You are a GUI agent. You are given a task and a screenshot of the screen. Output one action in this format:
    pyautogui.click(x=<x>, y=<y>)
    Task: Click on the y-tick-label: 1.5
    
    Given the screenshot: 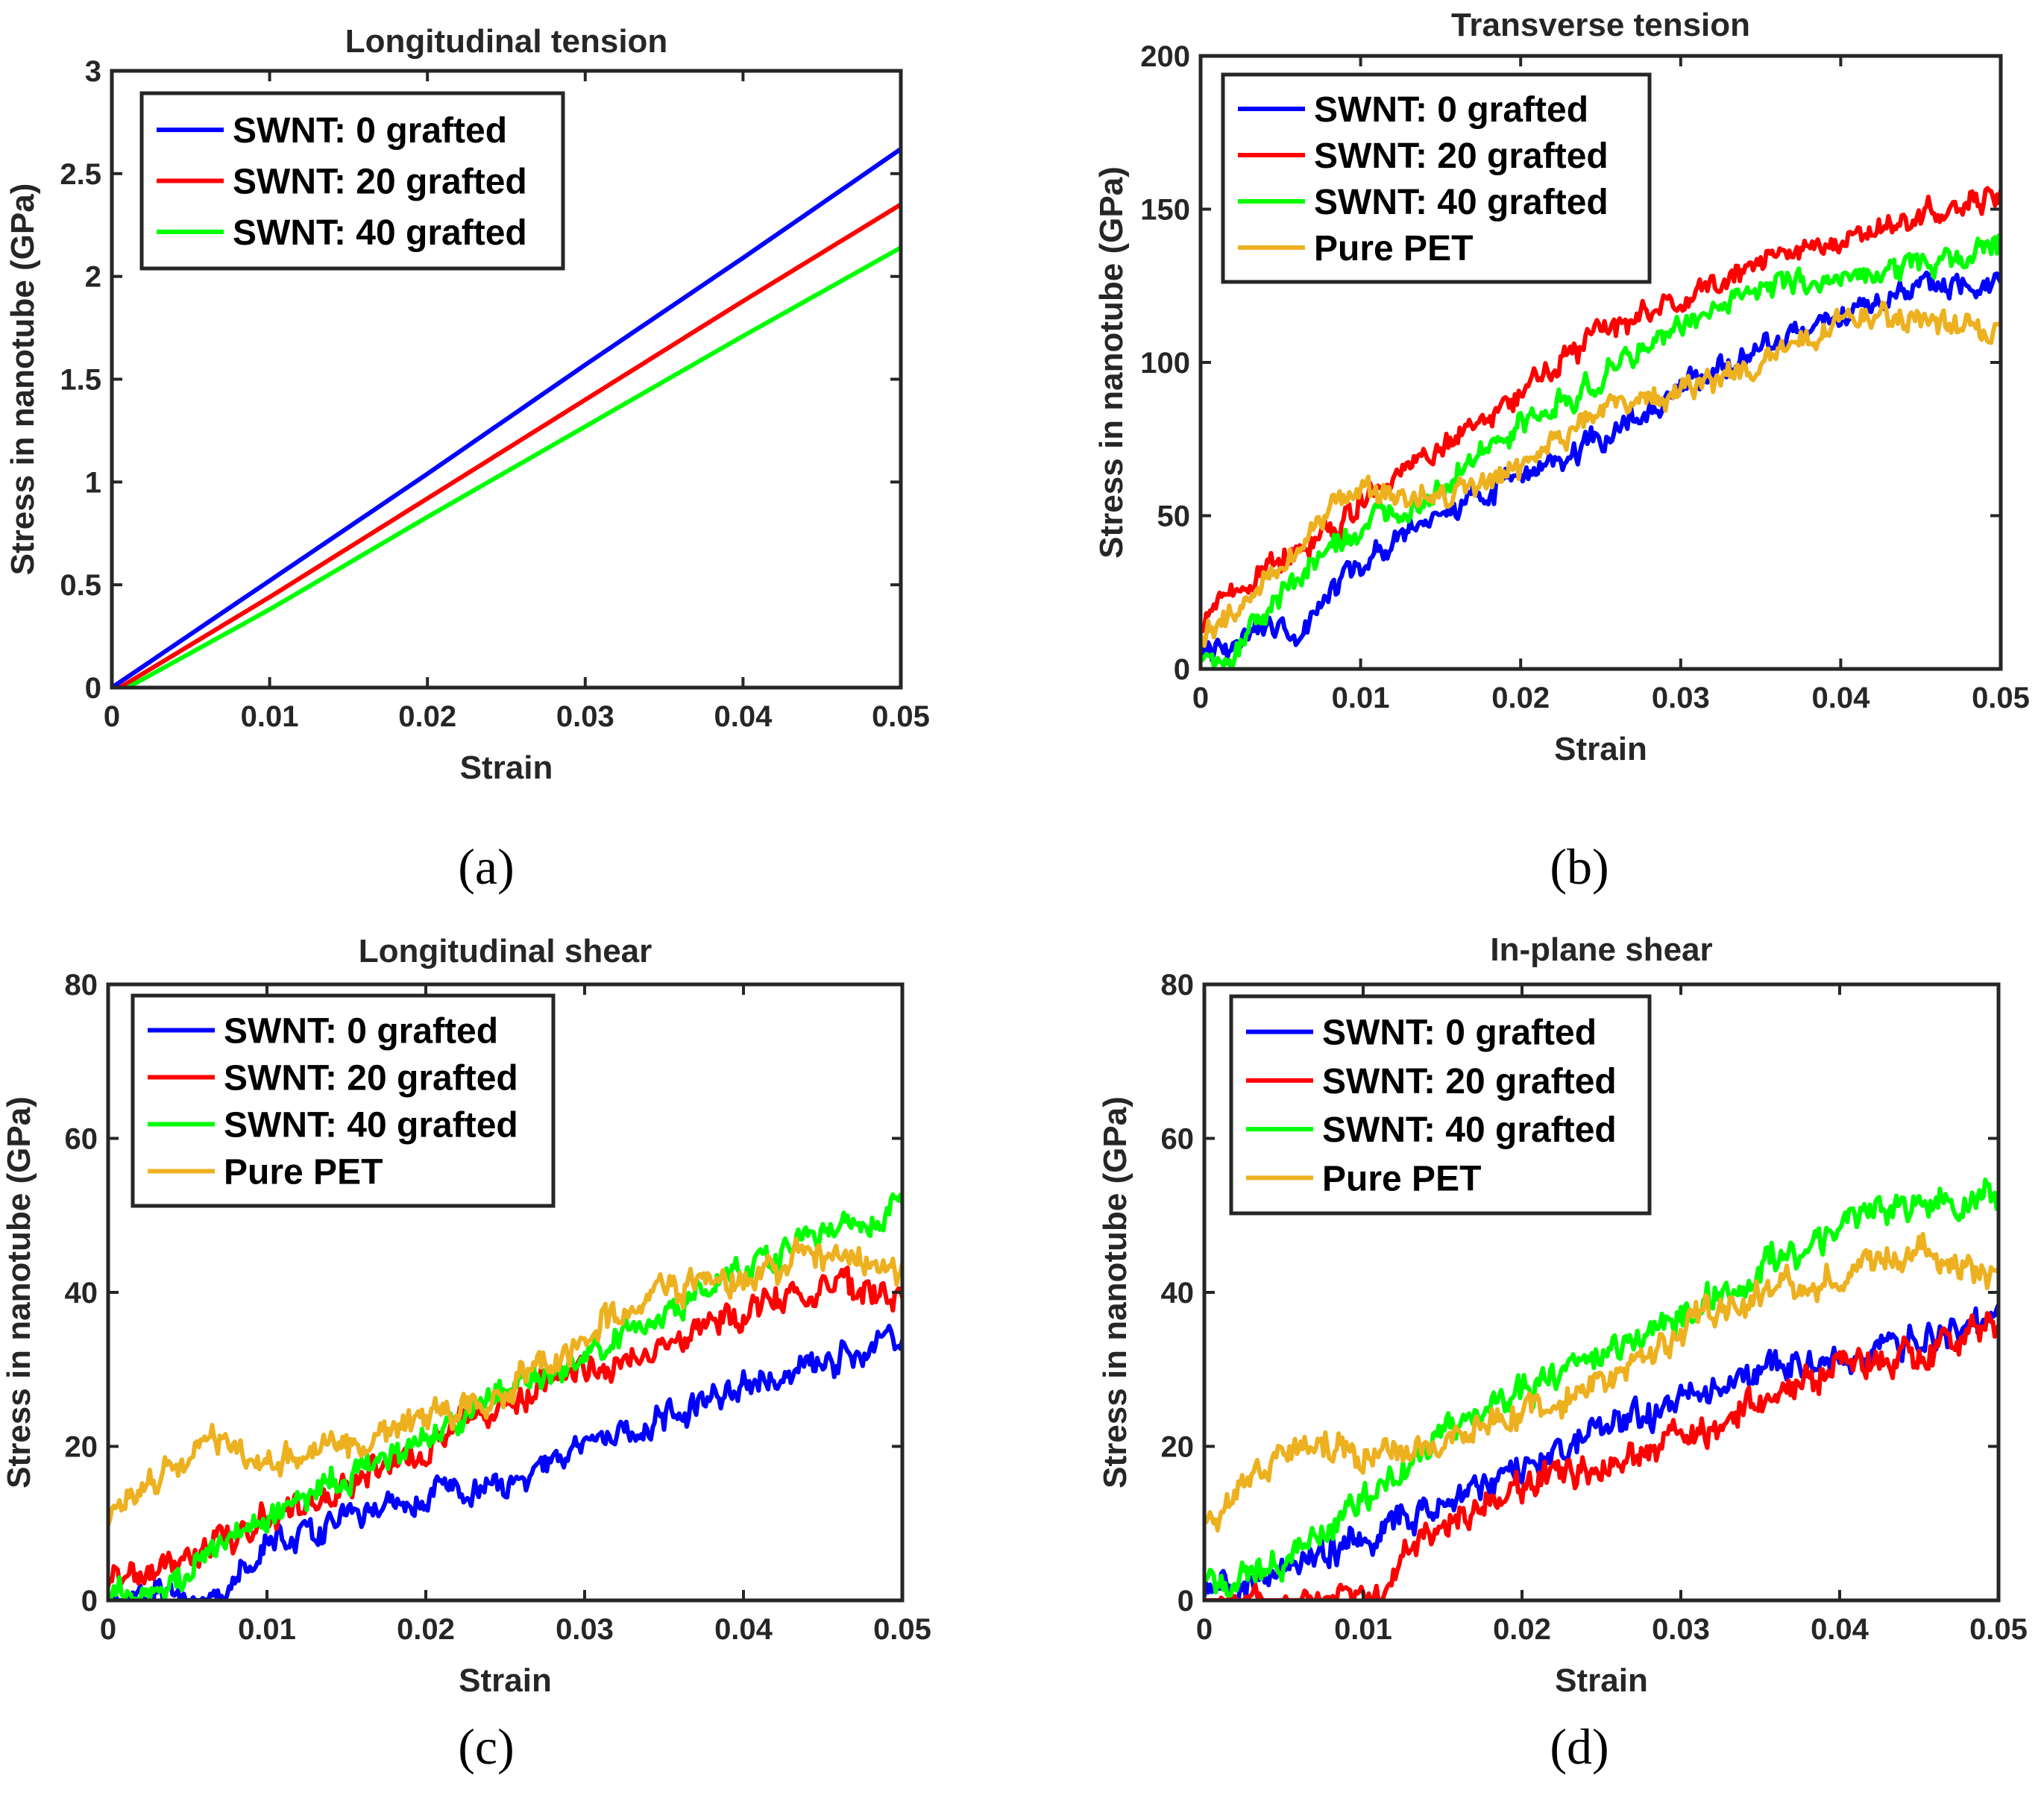 What is the action you would take?
    pyautogui.click(x=81, y=380)
    